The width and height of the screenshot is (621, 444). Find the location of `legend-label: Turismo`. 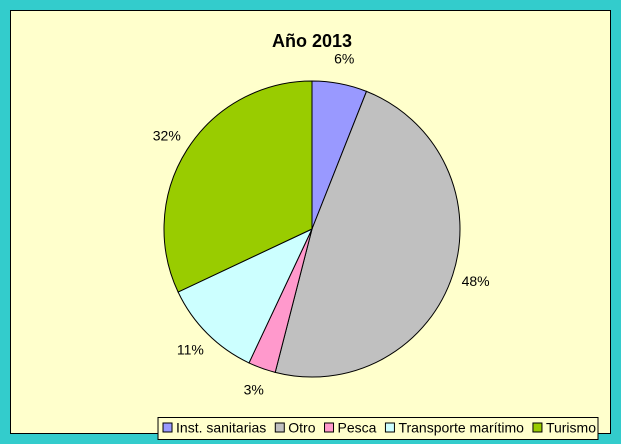

legend-label: Turismo is located at coordinates (571, 428).